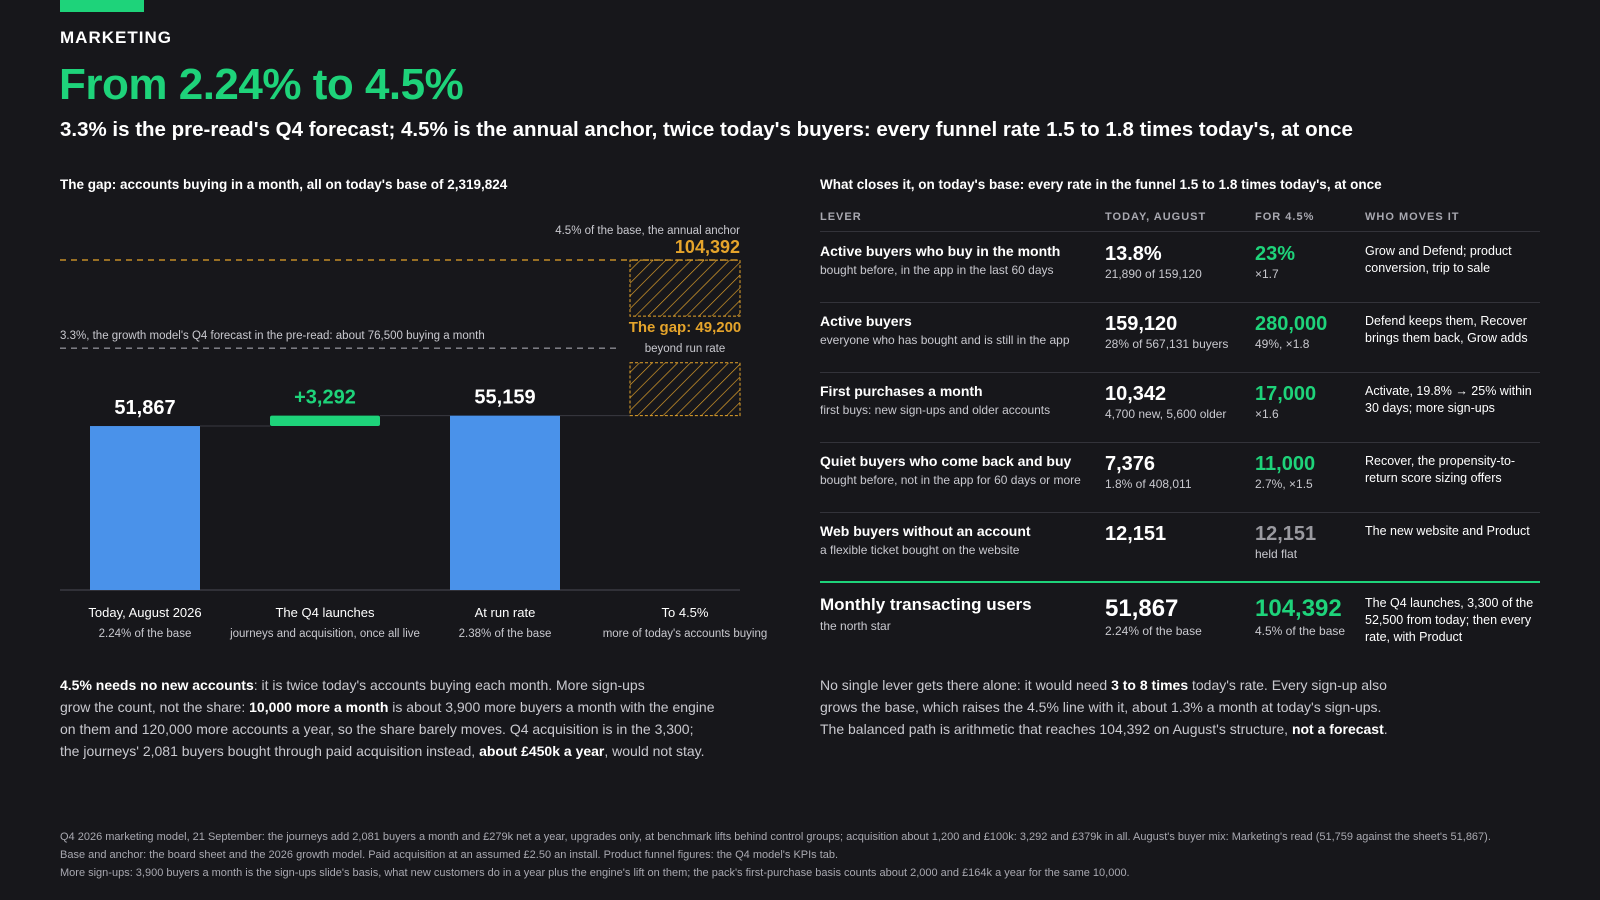 This screenshot has width=1600, height=900. I want to click on bar-value-label: 51,867, so click(144, 408).